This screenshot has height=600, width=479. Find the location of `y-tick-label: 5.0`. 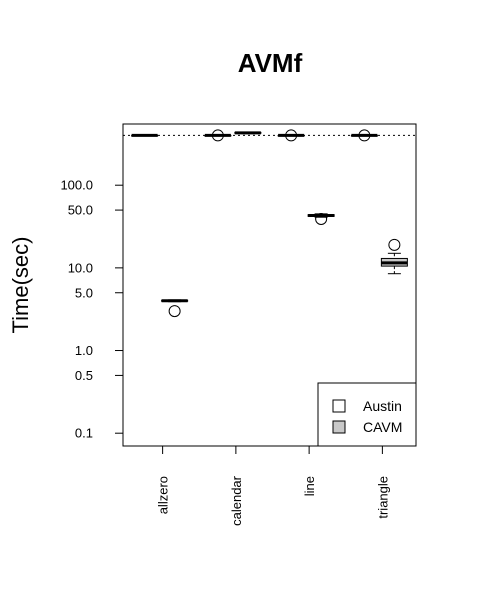

y-tick-label: 5.0 is located at coordinates (84, 292).